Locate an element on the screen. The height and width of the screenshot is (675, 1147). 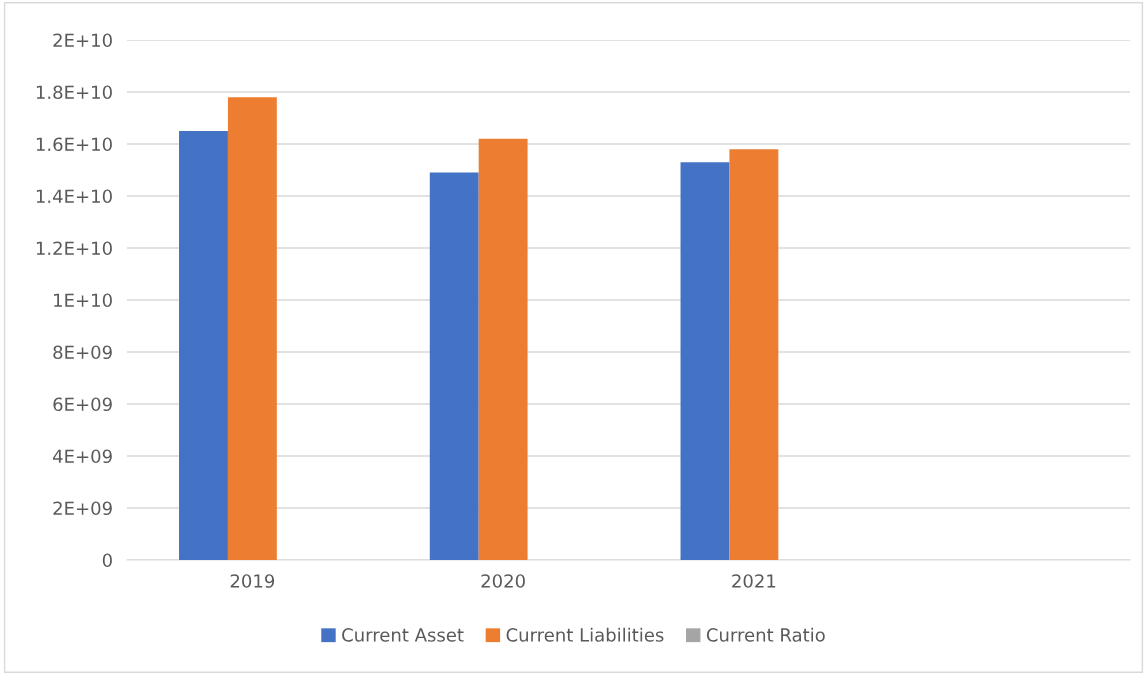
y-tick-label: 0 is located at coordinates (107, 560).